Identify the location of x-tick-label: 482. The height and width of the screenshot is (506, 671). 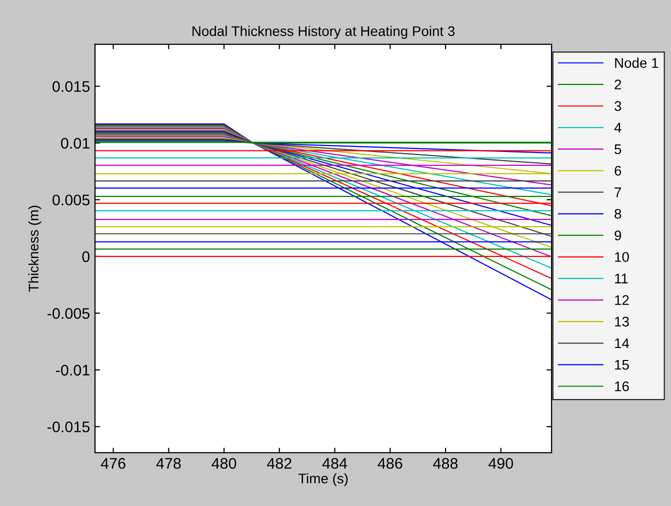
(279, 463).